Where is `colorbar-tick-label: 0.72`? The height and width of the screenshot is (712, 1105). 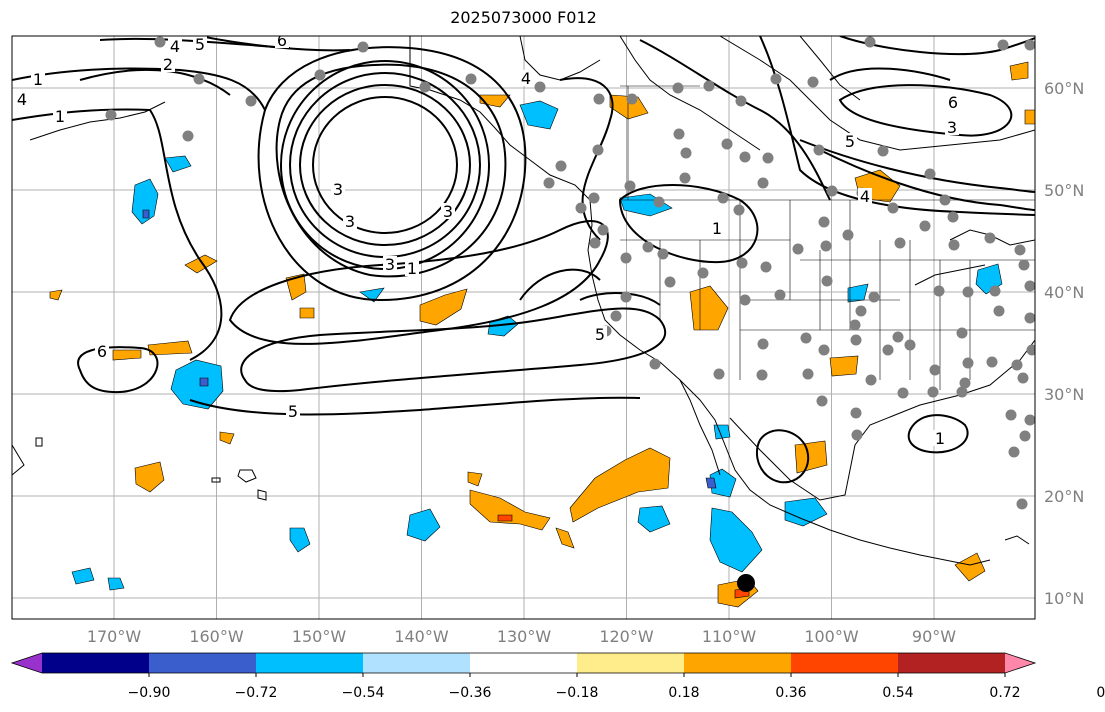 colorbar-tick-label: 0.72 is located at coordinates (1004, 693).